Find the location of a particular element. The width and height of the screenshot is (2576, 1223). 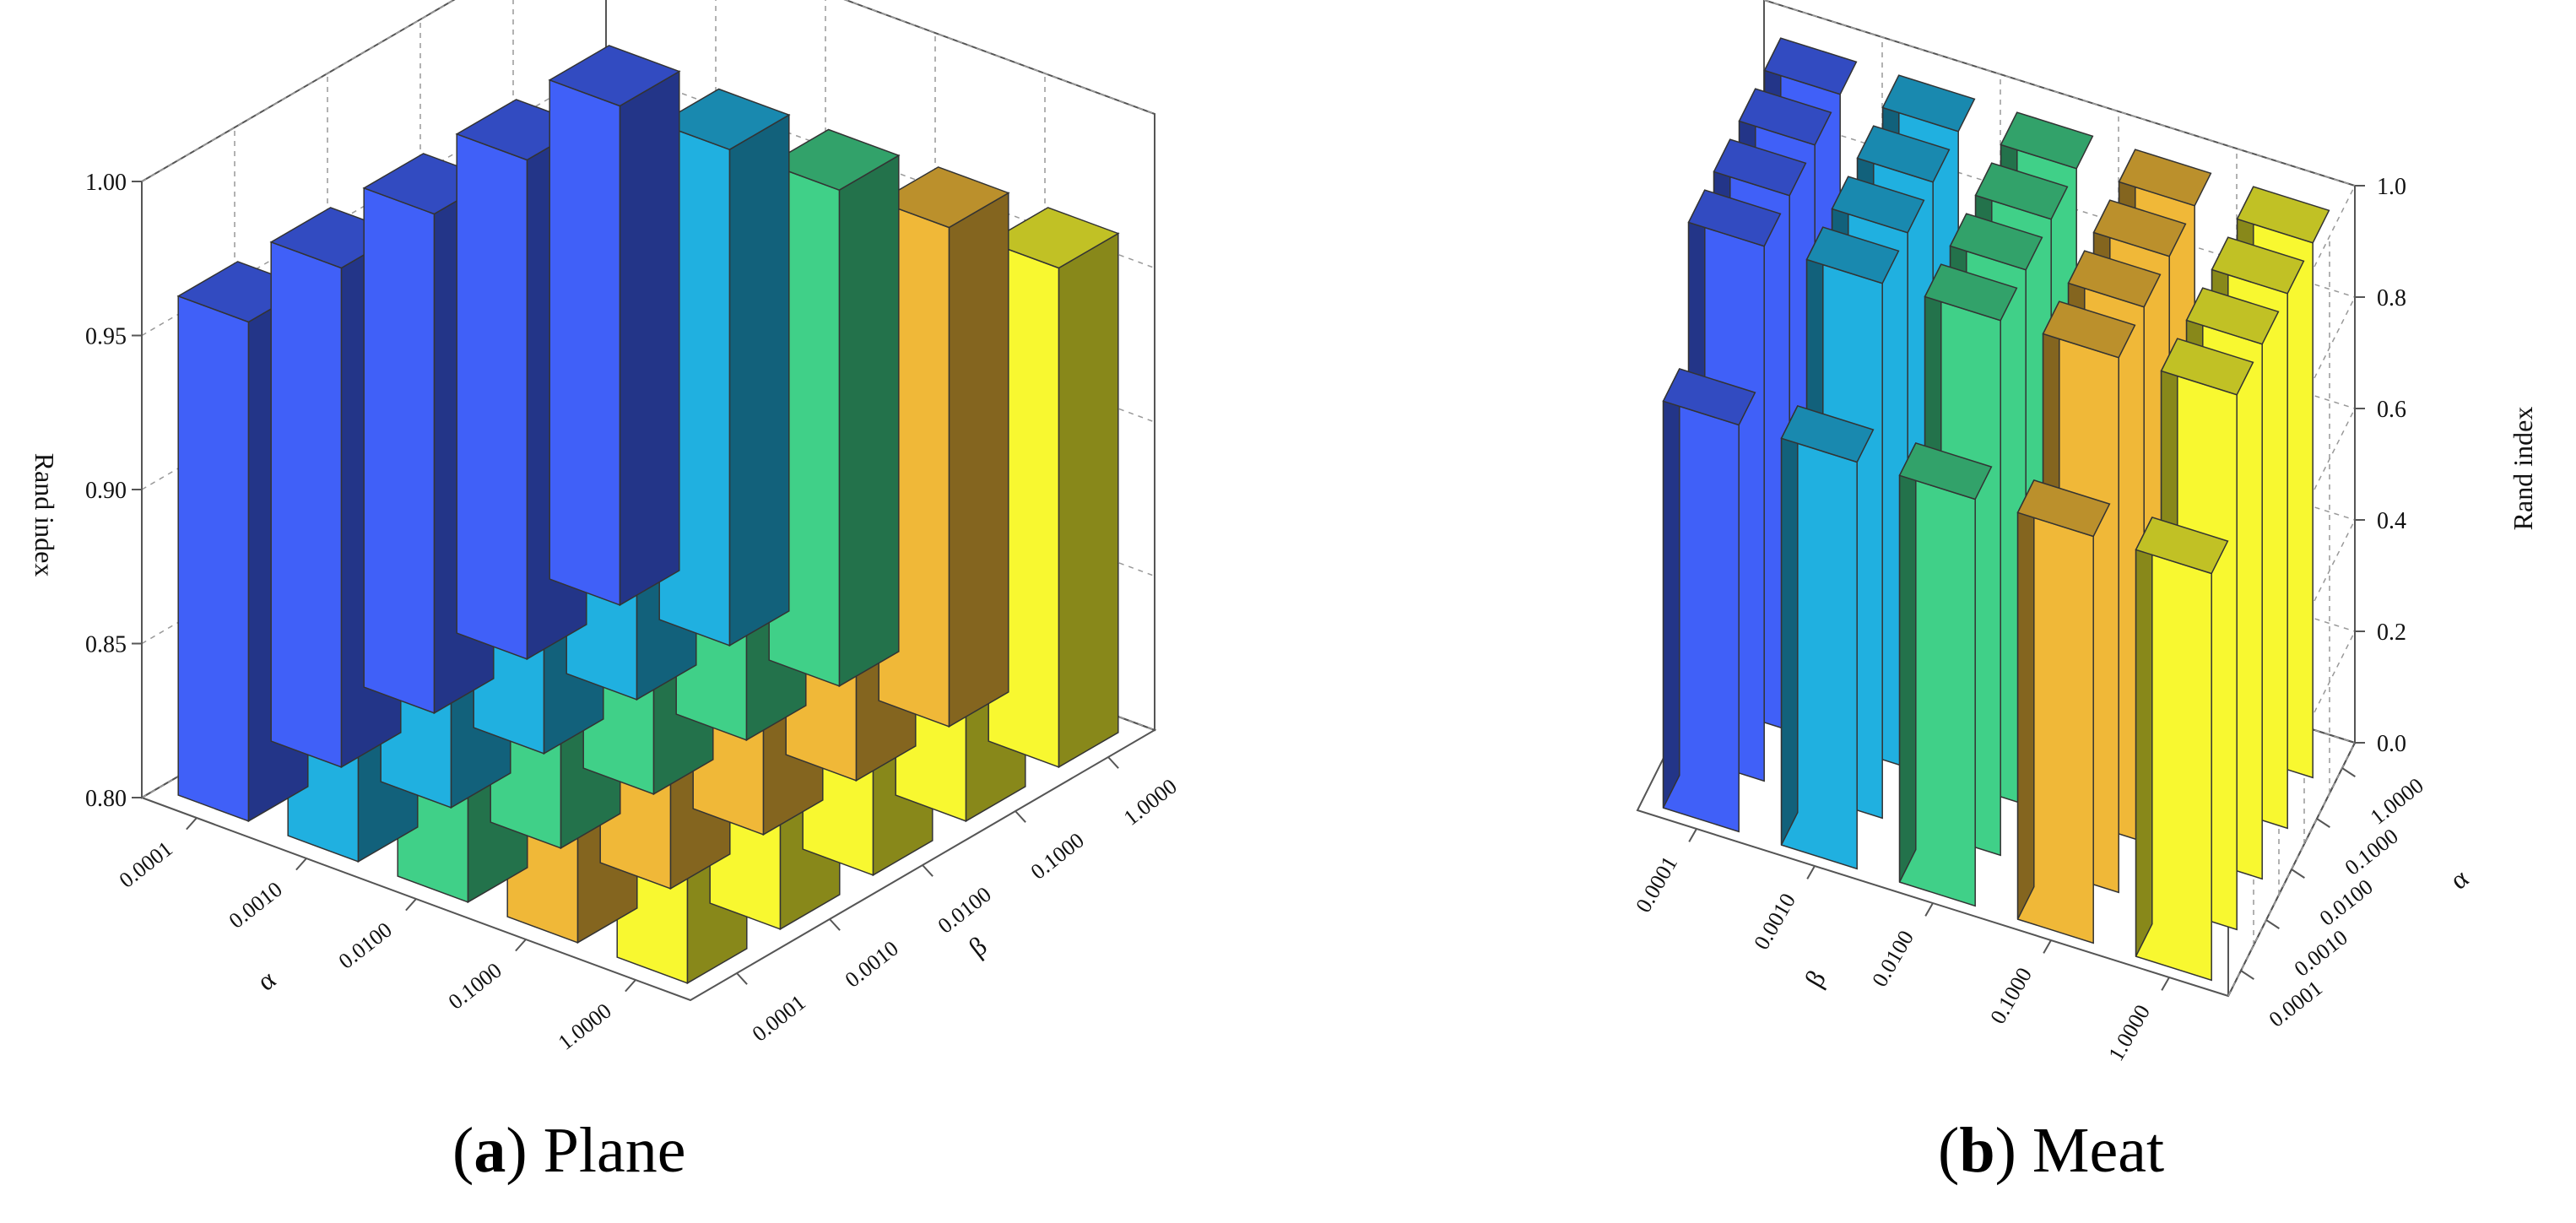

caption-plane-text: Plane is located at coordinates (606, 1150).